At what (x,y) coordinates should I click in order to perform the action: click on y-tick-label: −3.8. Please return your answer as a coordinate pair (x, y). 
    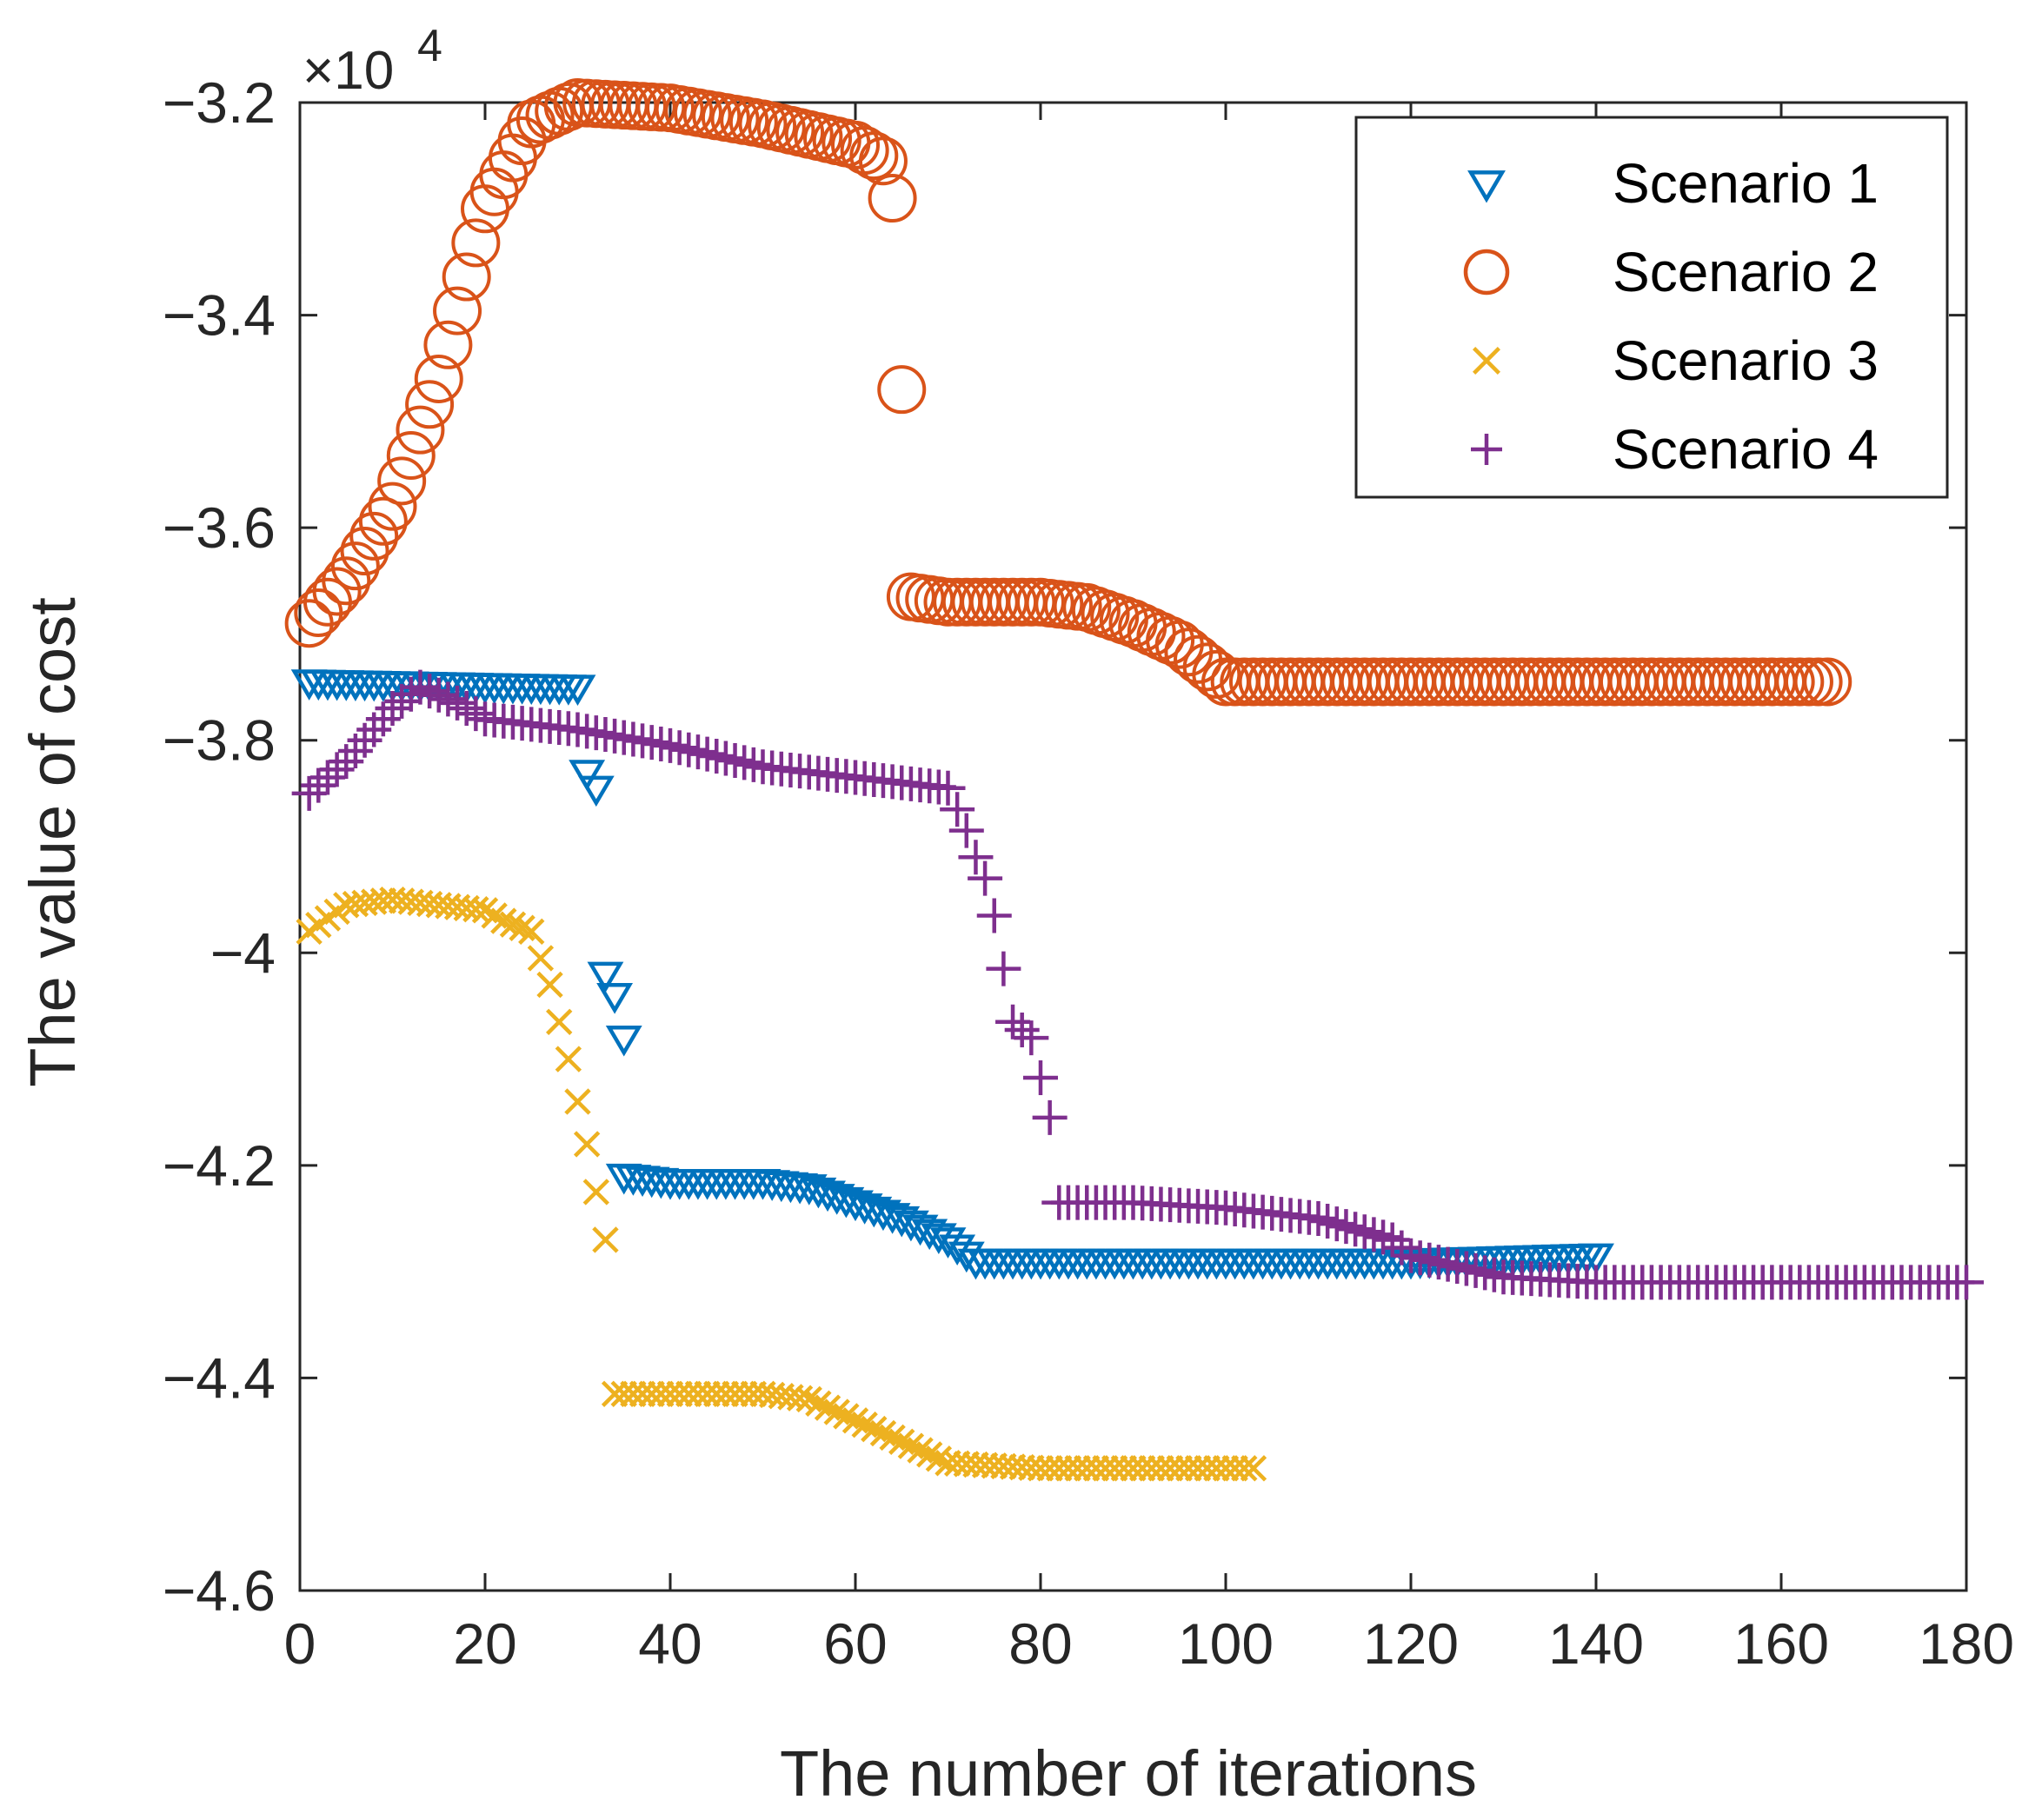
    Looking at the image, I should click on (219, 740).